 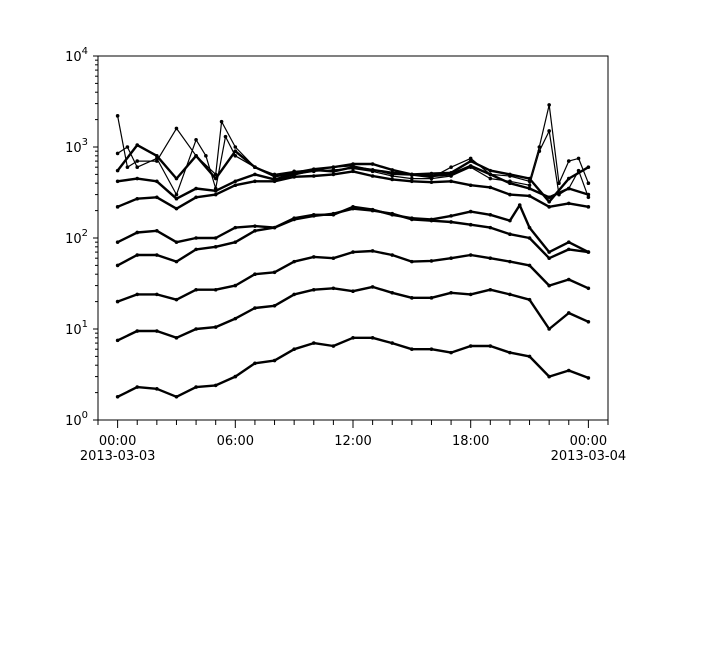 I want to click on y-tick-label: 10⁴, so click(x=76, y=55).